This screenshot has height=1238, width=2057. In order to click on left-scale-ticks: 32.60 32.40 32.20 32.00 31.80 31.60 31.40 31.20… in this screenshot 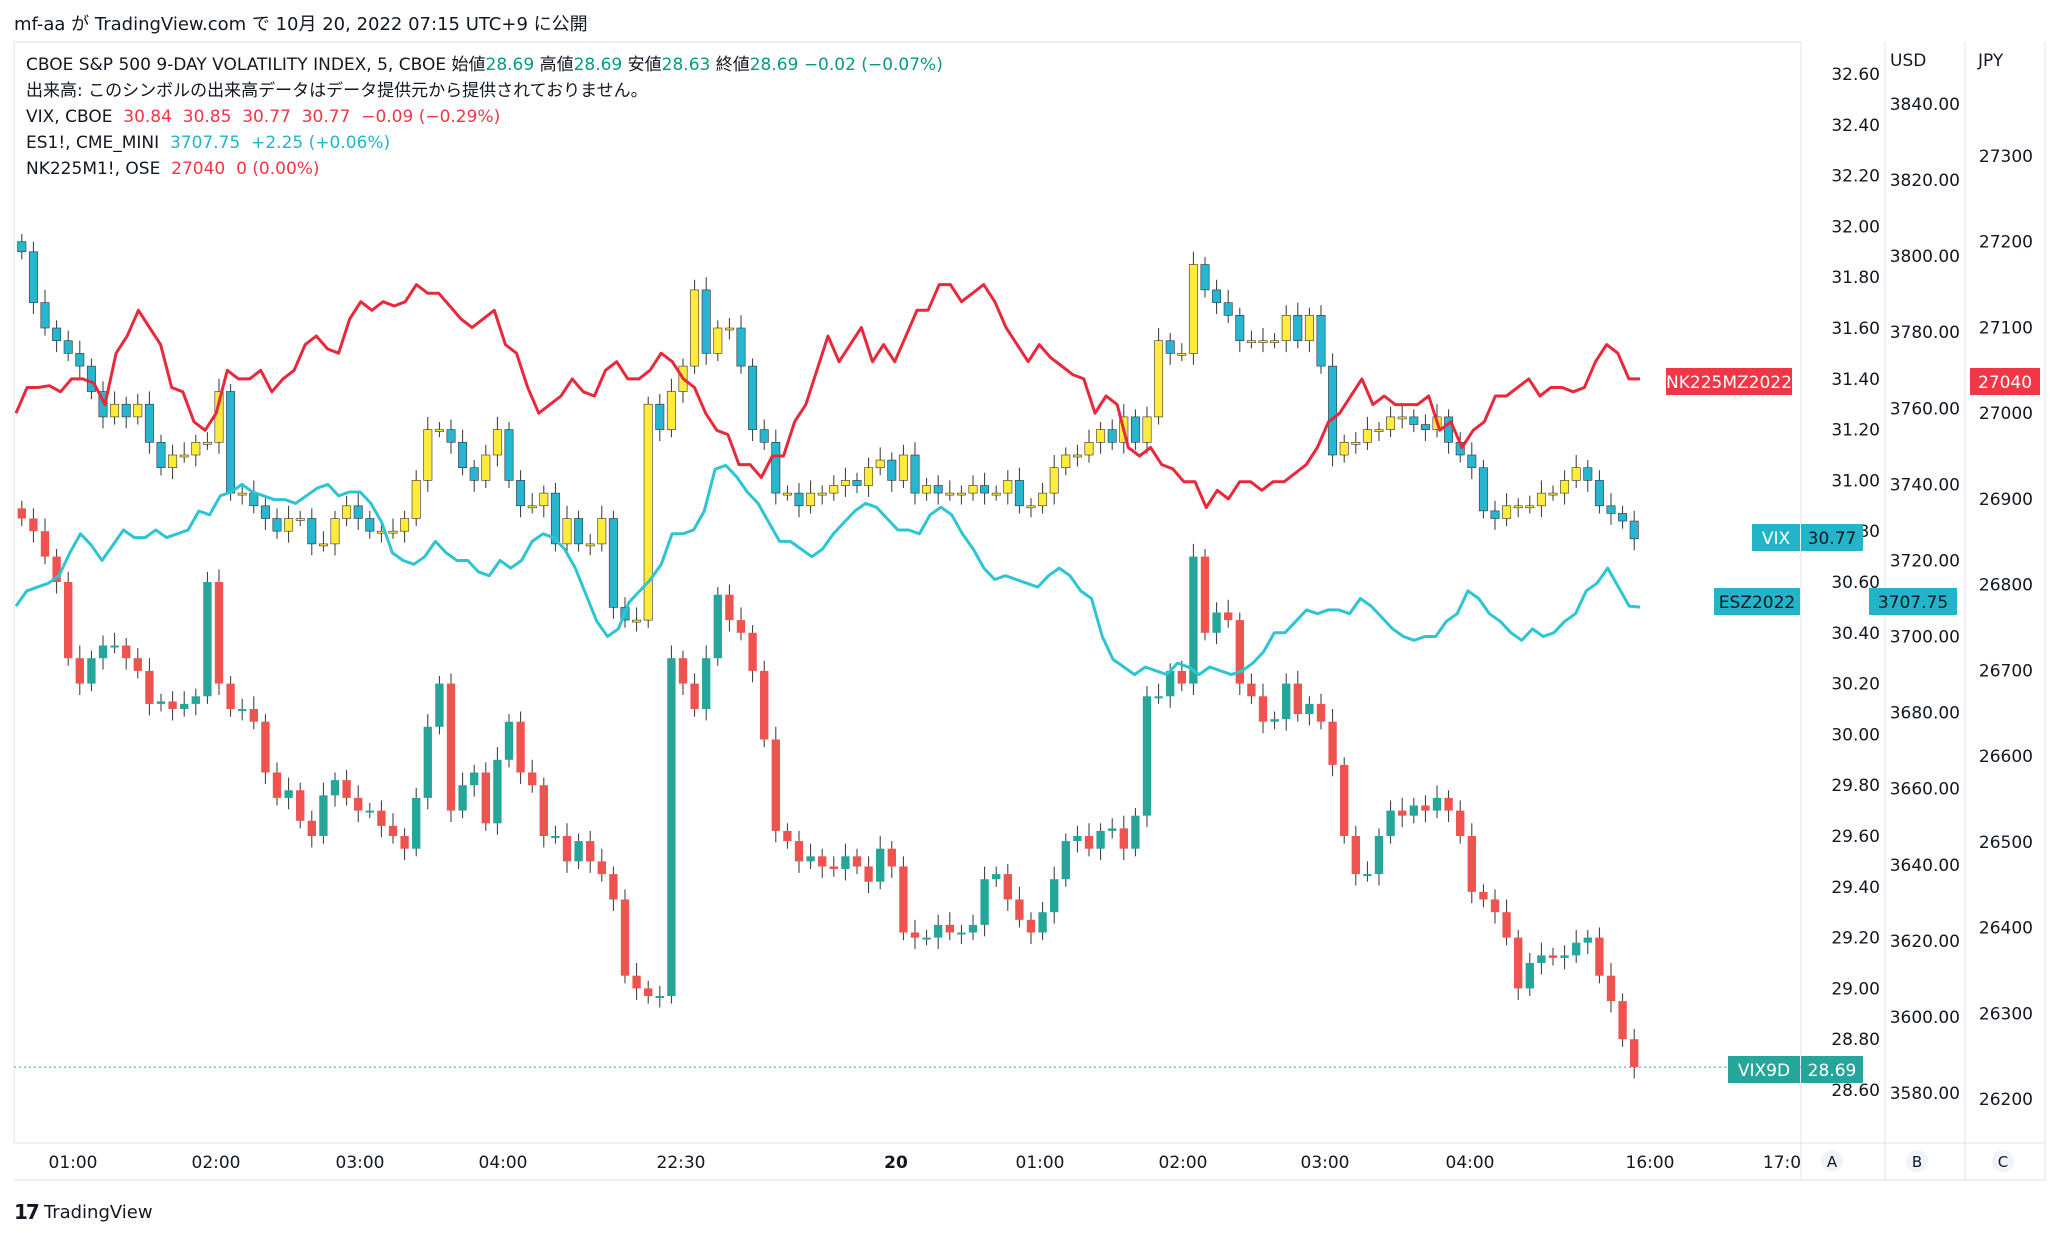, I will do `click(1855, 583)`.